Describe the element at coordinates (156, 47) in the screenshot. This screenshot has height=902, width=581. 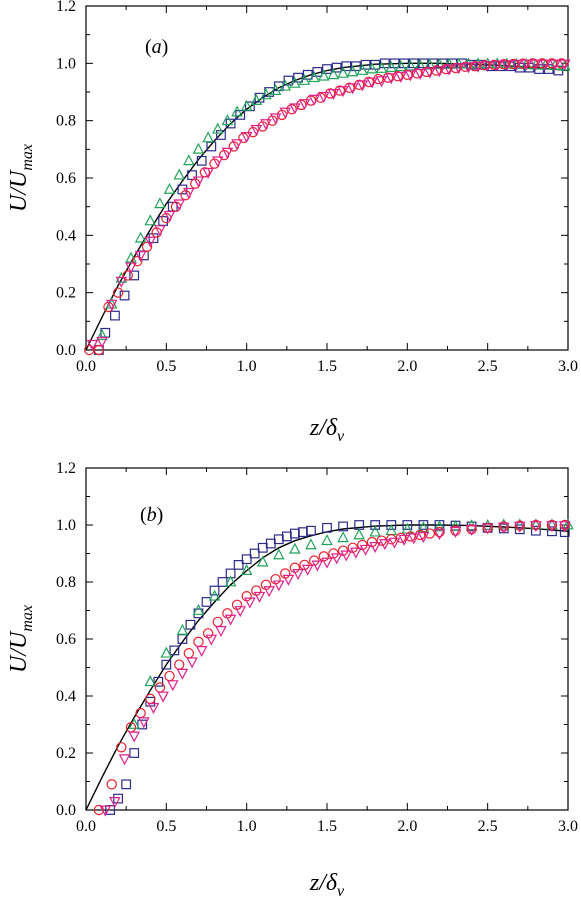
I see `panel-label: (a)` at that location.